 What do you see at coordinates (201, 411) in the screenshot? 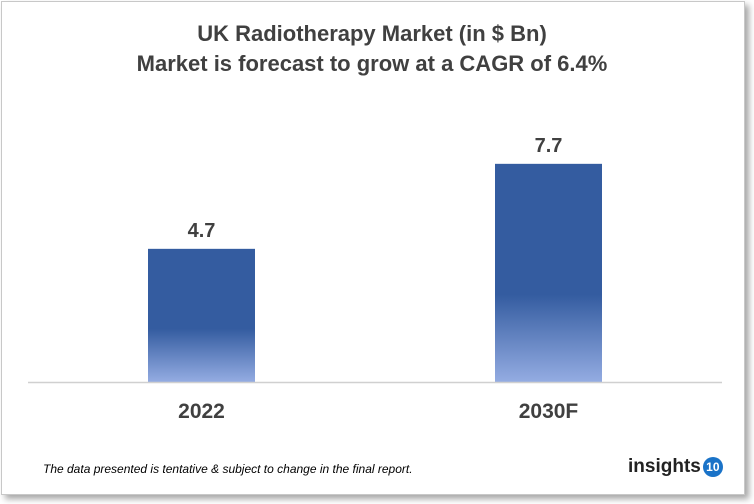
I see `x-tick-label: 2022` at bounding box center [201, 411].